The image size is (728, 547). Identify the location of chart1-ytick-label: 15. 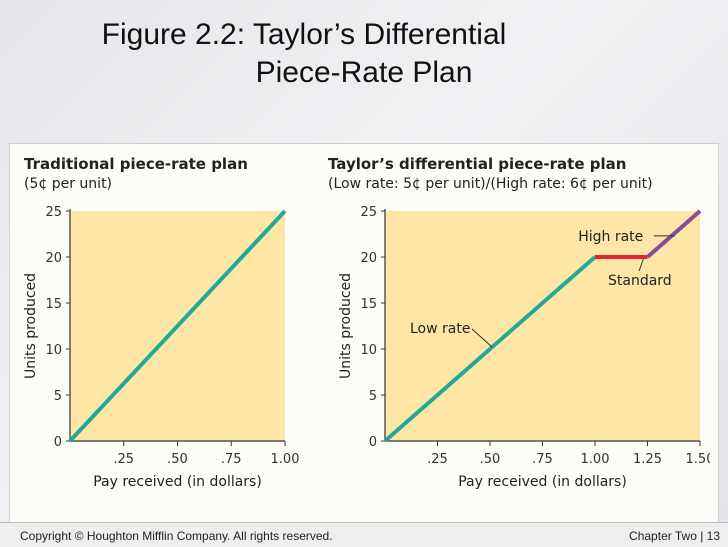
(53, 304).